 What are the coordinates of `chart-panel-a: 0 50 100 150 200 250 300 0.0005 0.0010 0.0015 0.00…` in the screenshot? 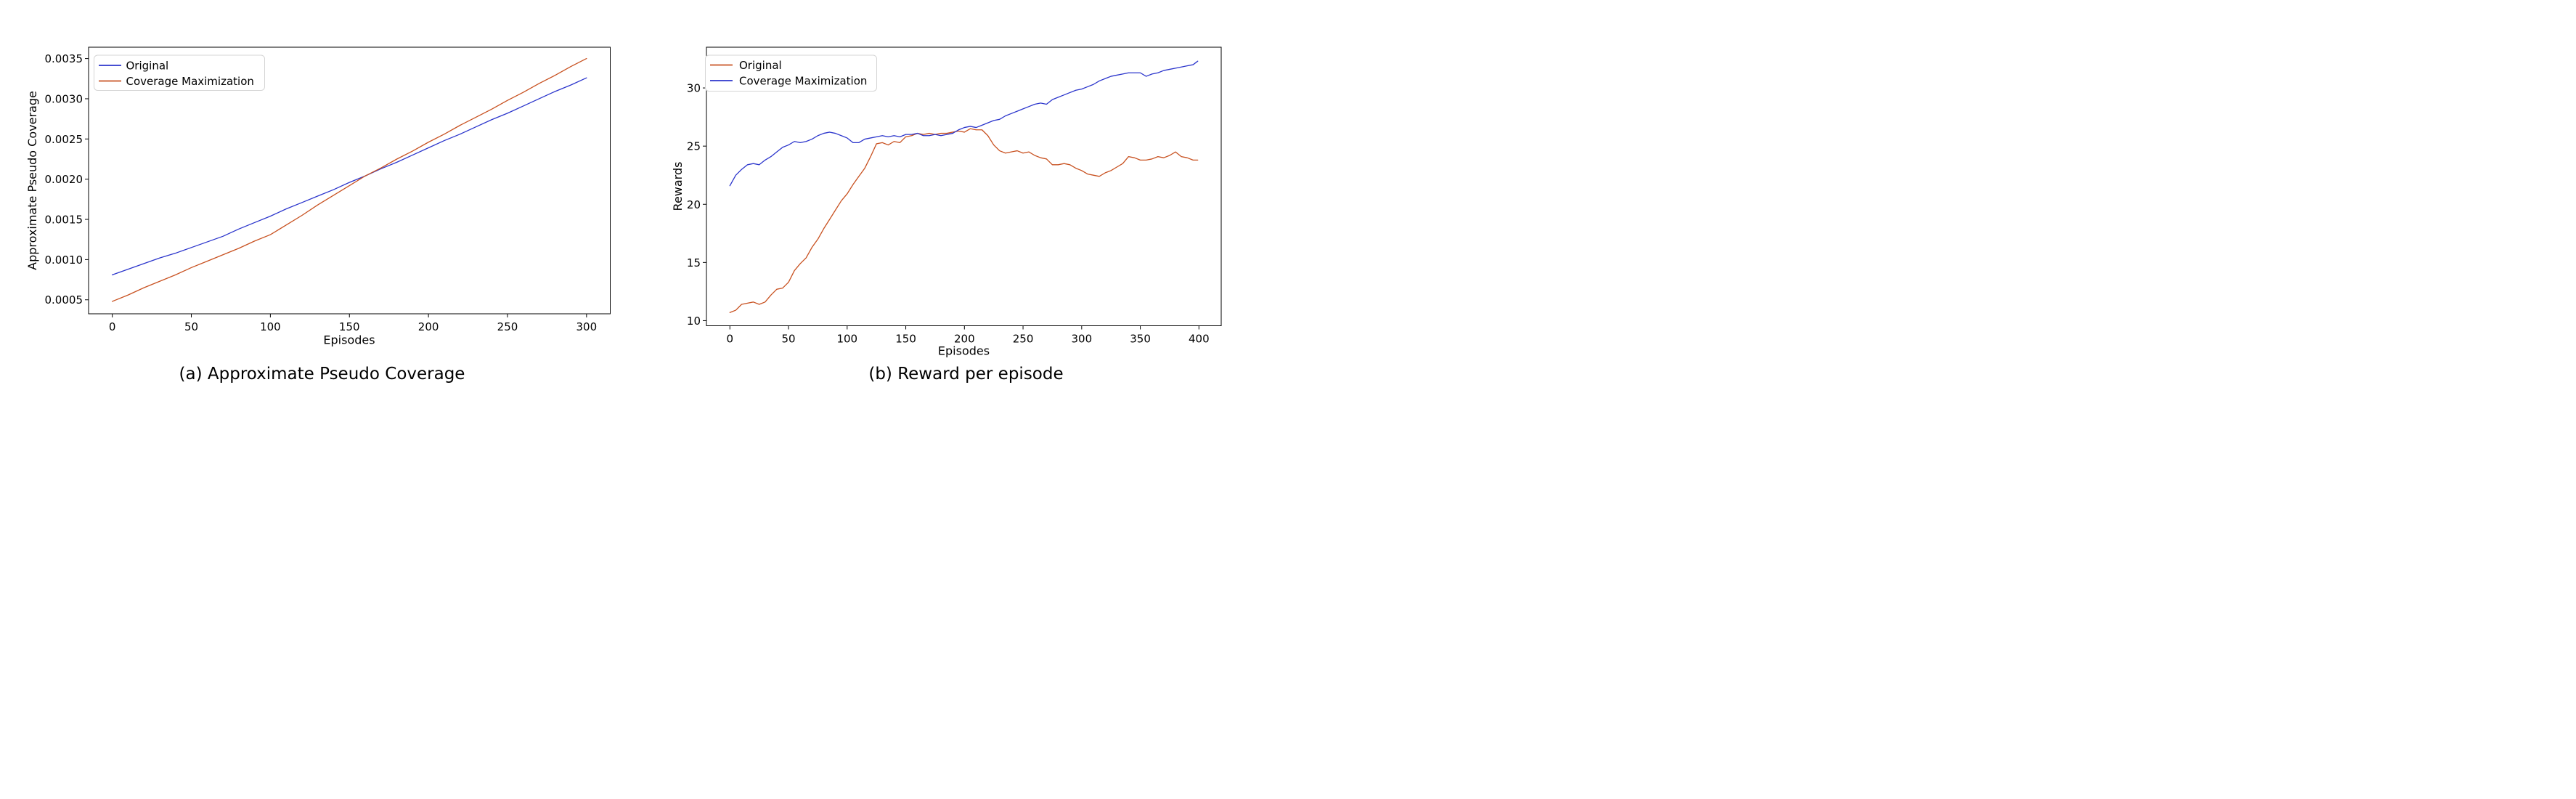 It's located at (322, 200).